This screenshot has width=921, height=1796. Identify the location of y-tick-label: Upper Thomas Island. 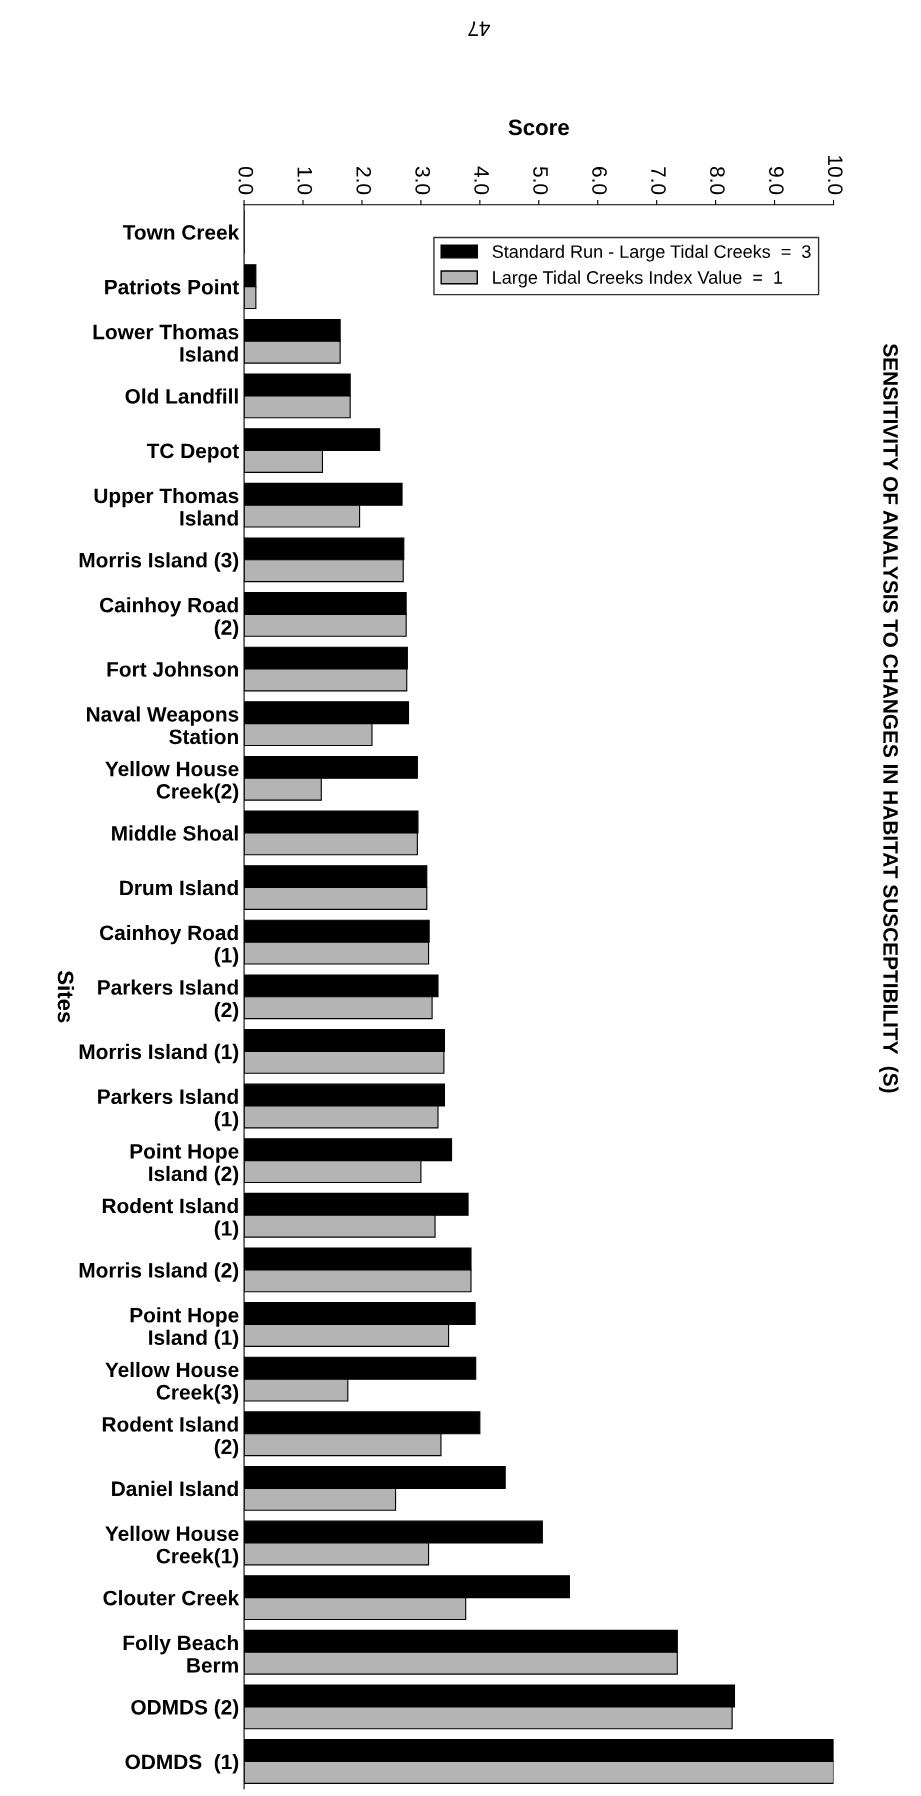
(166, 506).